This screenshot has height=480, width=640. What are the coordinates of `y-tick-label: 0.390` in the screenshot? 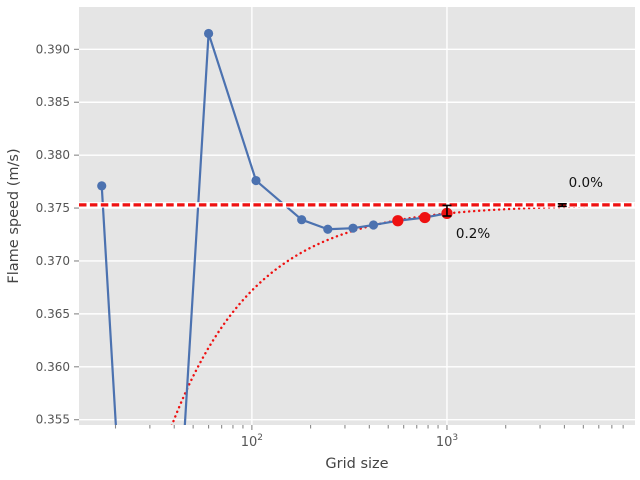 It's located at (53, 49).